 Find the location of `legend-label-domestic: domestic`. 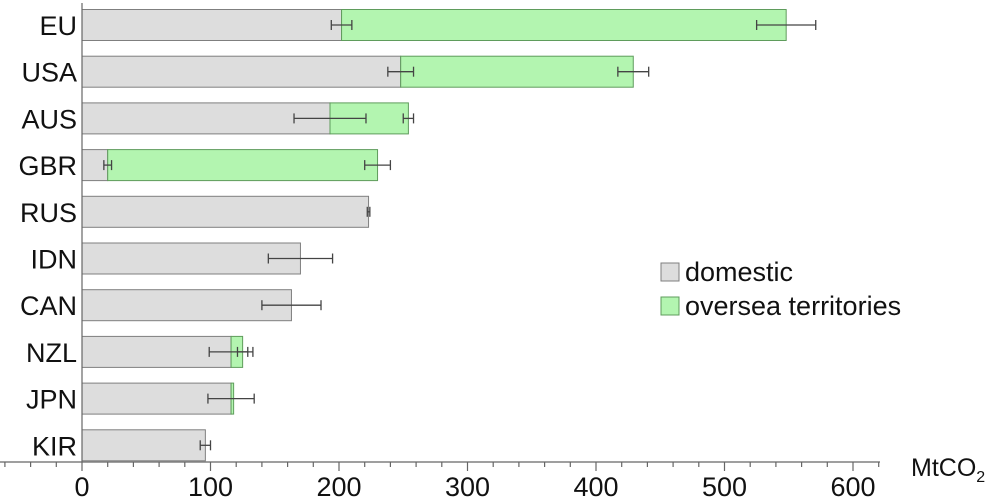

legend-label-domestic: domestic is located at coordinates (739, 272).